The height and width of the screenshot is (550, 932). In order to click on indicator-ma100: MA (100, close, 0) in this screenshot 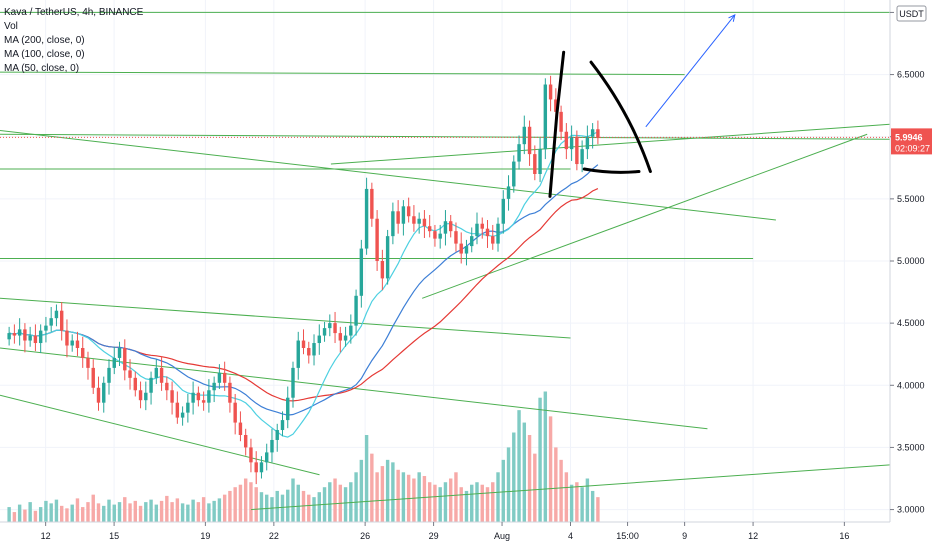, I will do `click(44, 54)`.